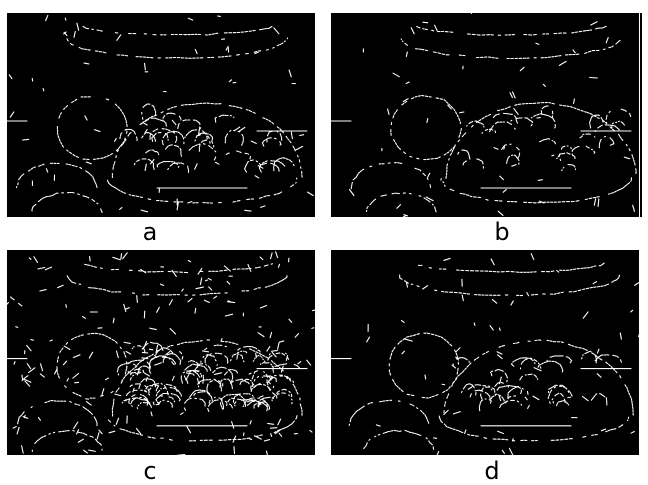  I want to click on panel-label-d: d, so click(492, 471).